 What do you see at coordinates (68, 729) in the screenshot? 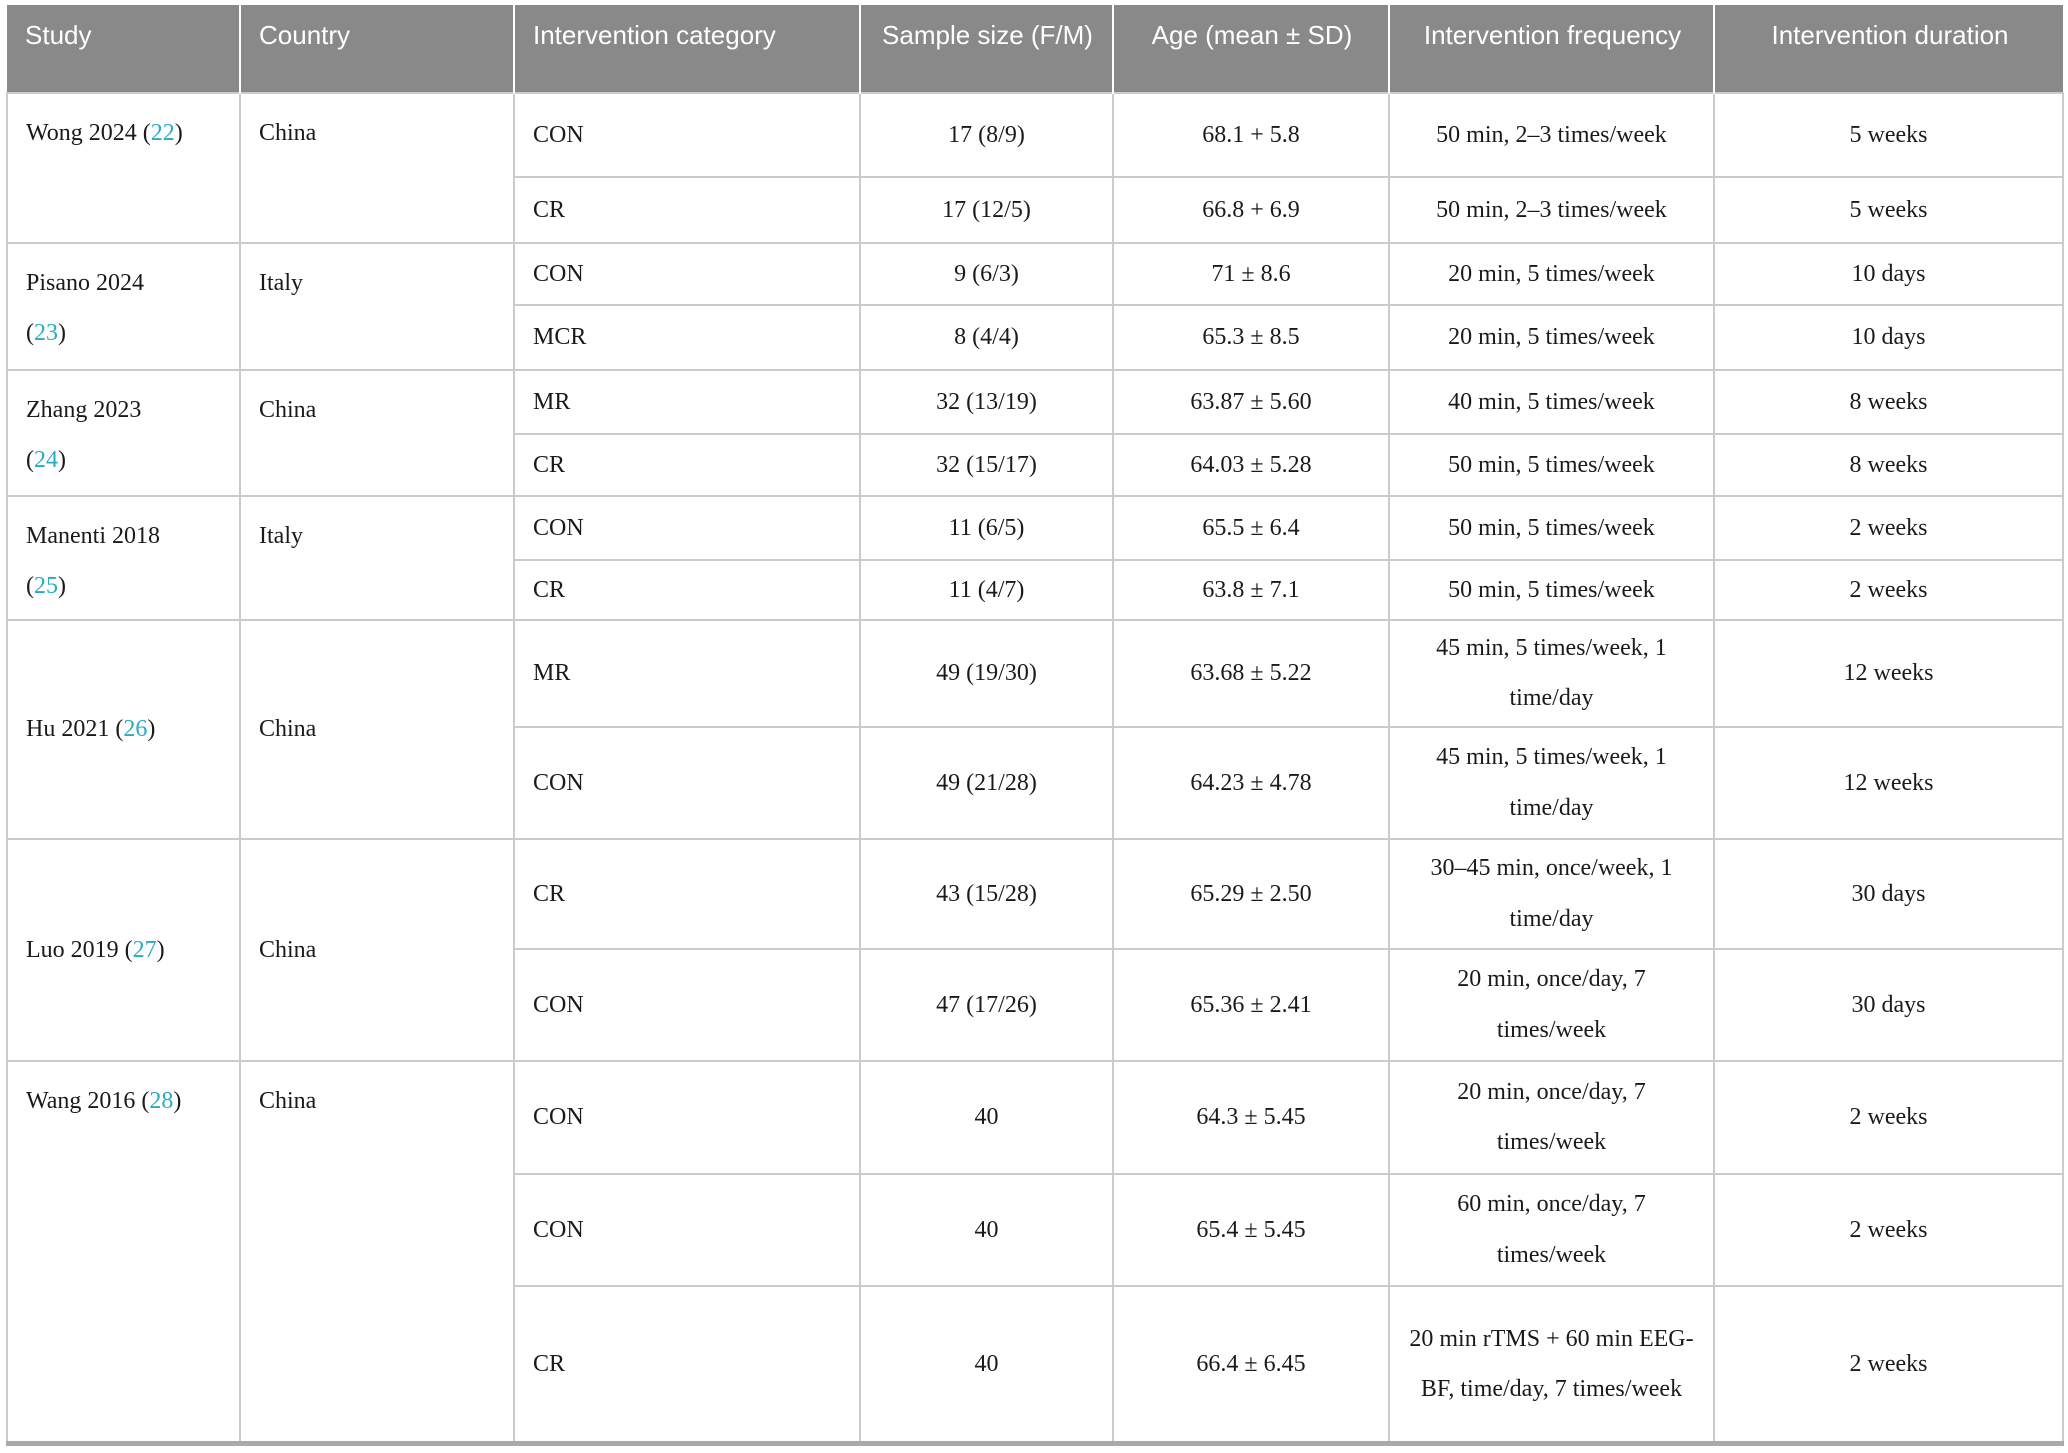
I see `study-label: Hu 2021` at bounding box center [68, 729].